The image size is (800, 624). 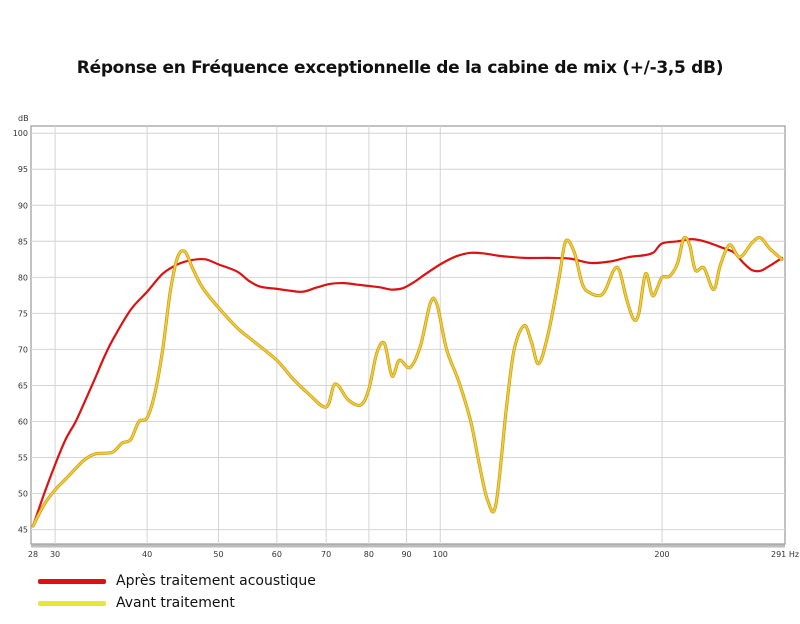 What do you see at coordinates (413, 554) in the screenshot?
I see `x-tick-labels: 28 30 40 50 60 70 80 90 100 200 291 Hz` at bounding box center [413, 554].